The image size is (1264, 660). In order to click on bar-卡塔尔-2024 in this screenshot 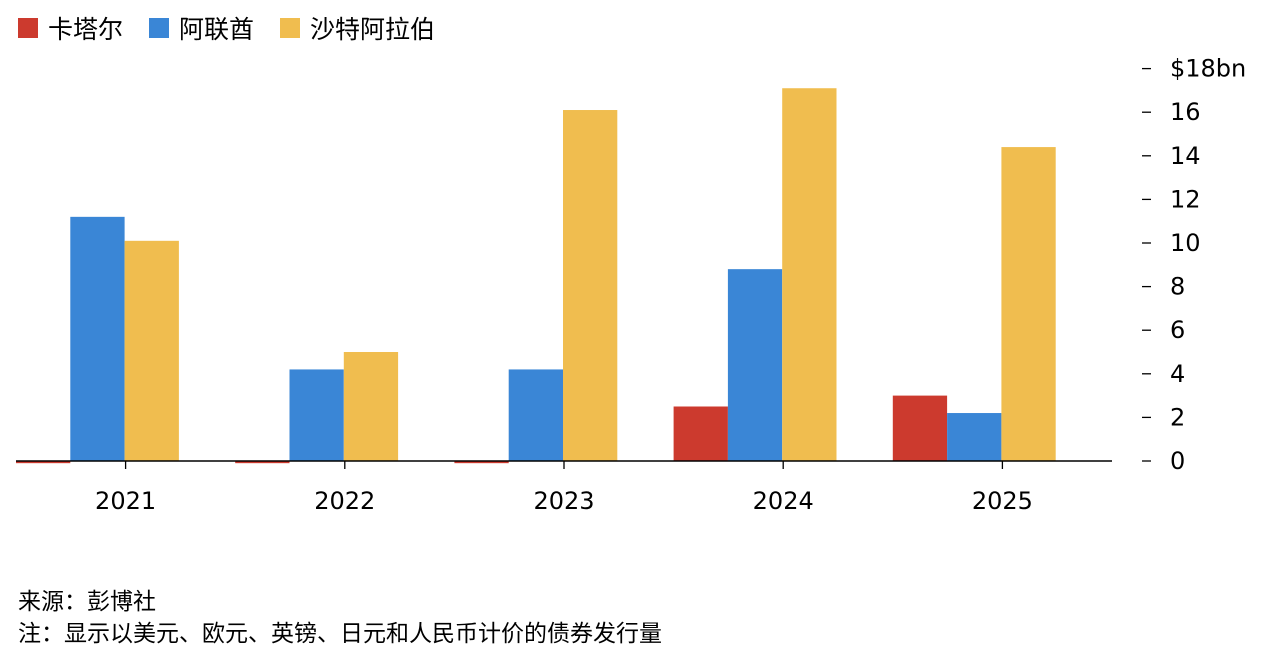, I will do `click(700, 433)`.